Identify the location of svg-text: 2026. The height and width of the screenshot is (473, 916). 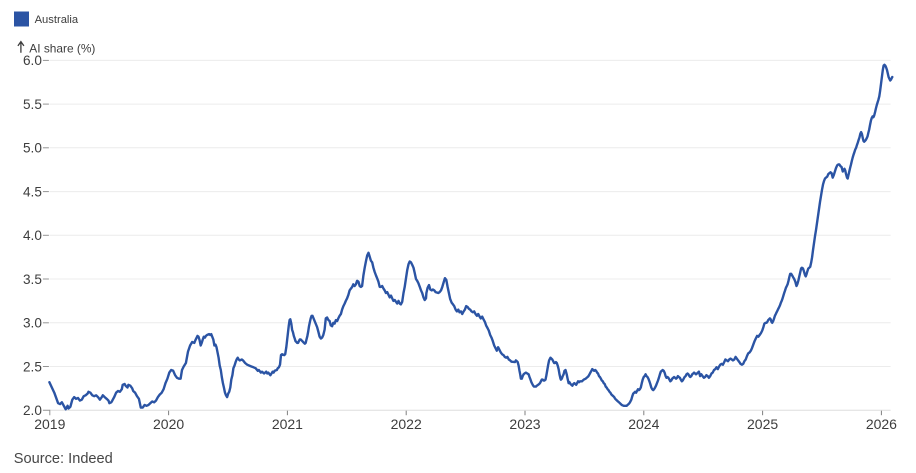
(881, 424).